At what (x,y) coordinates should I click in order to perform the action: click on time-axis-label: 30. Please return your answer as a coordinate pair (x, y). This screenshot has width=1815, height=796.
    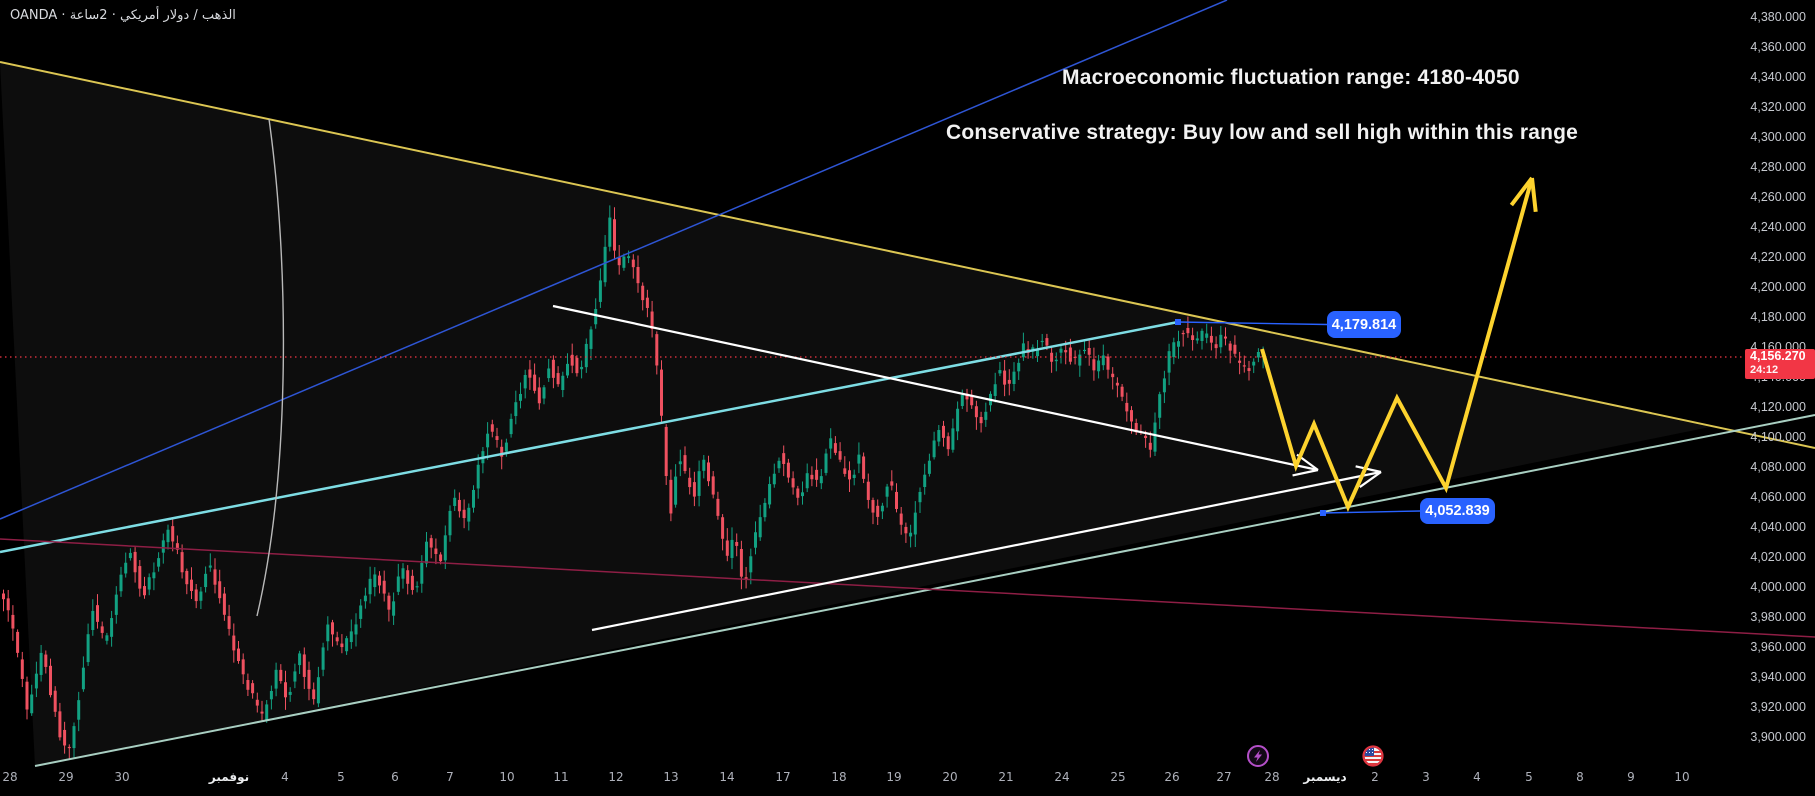
    Looking at the image, I should click on (122, 777).